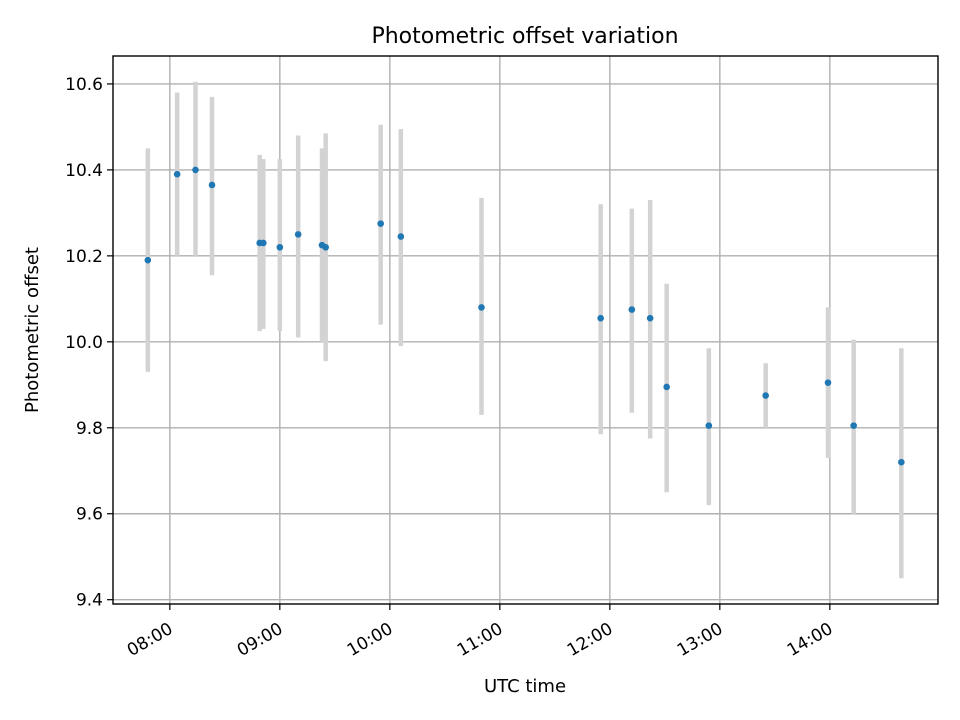 The image size is (960, 720). I want to click on y-tick-label: 10.2, so click(84, 257).